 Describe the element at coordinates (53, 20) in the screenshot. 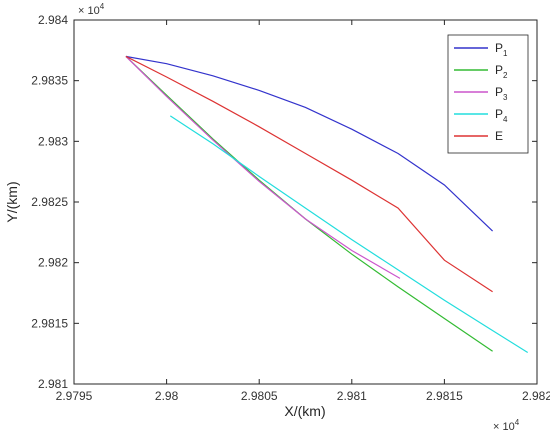

I see `y-tick-label: 2.984` at that location.